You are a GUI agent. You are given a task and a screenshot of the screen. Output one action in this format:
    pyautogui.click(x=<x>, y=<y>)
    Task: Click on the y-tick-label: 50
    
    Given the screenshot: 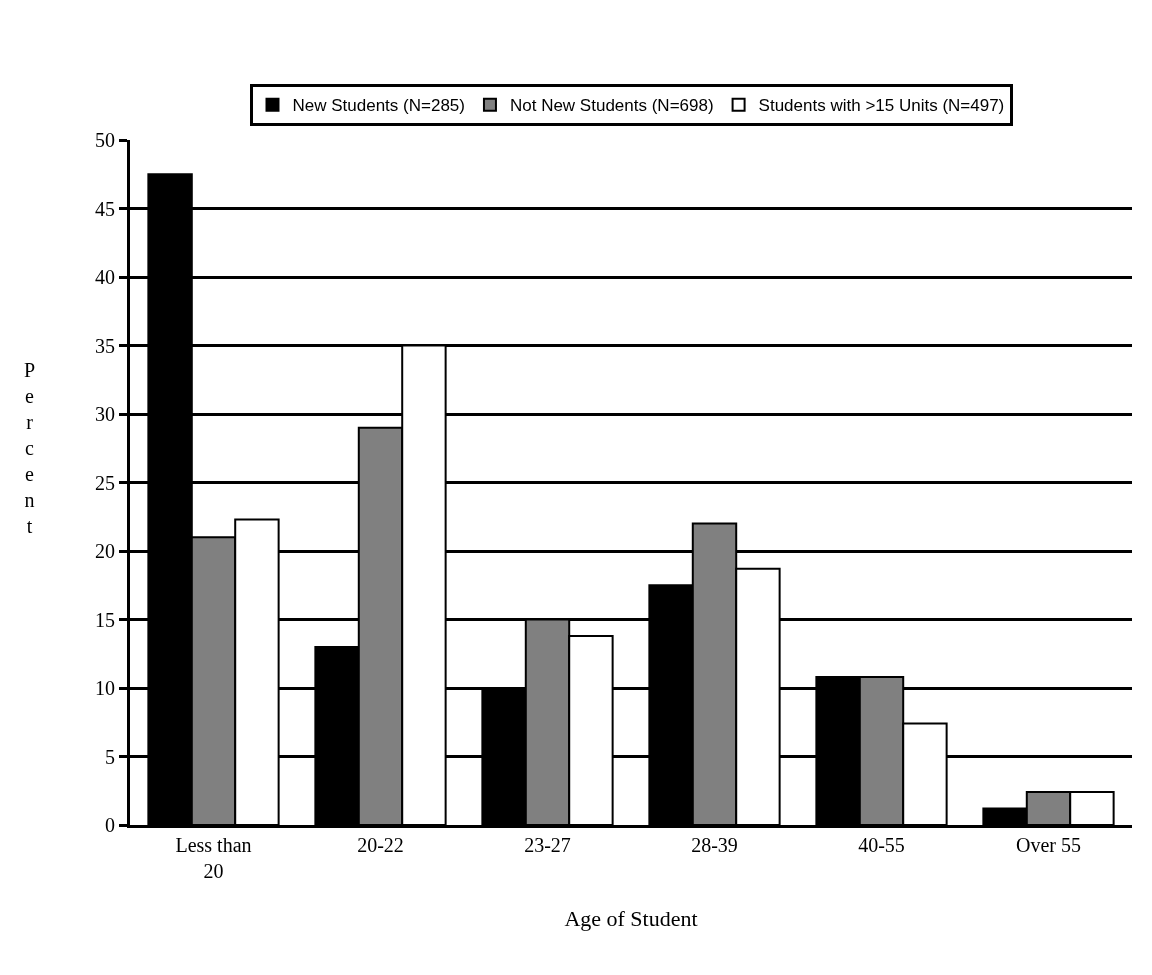 What is the action you would take?
    pyautogui.click(x=105, y=140)
    